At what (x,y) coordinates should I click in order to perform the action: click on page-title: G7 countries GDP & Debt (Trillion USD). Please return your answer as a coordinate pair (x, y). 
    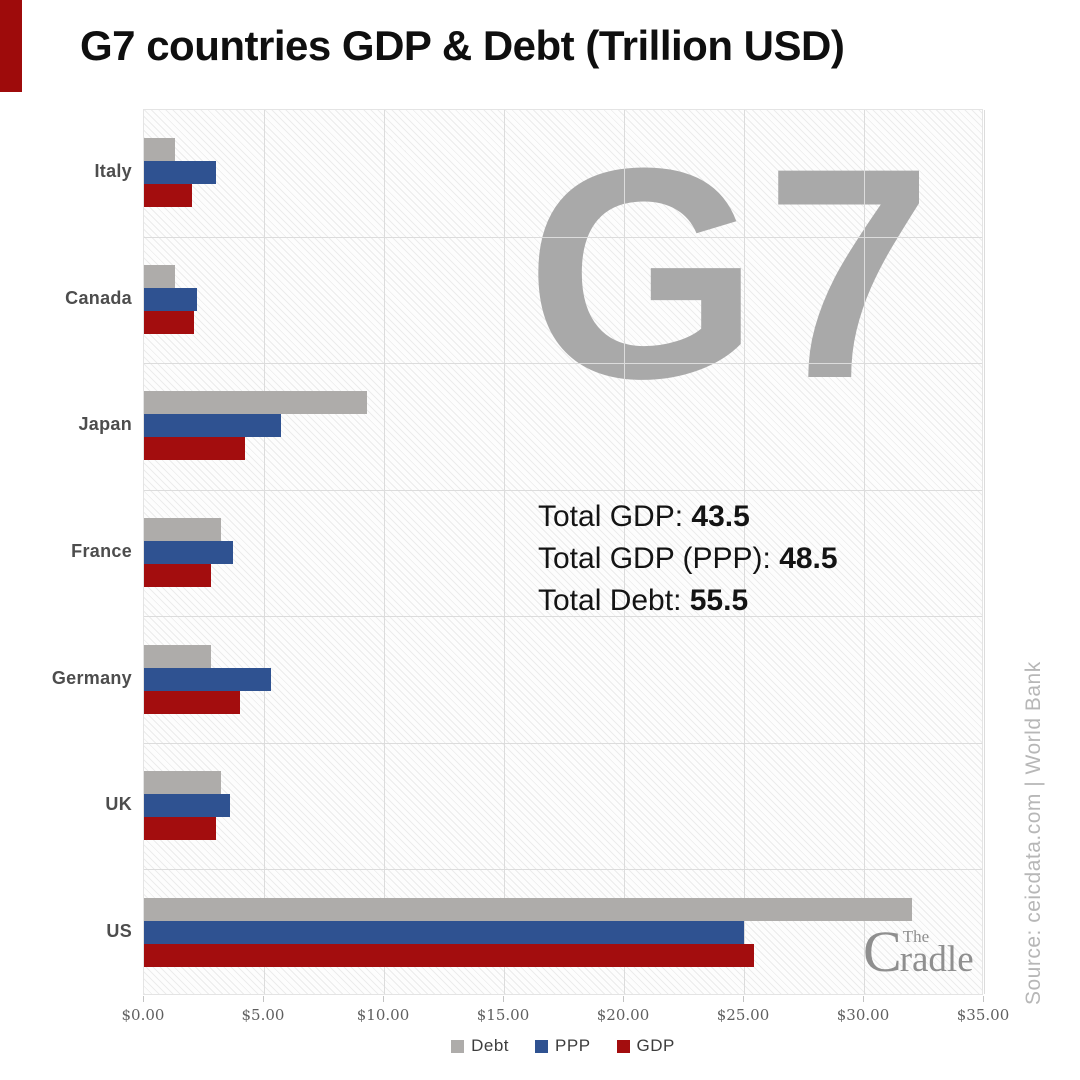
    Looking at the image, I should click on (462, 45).